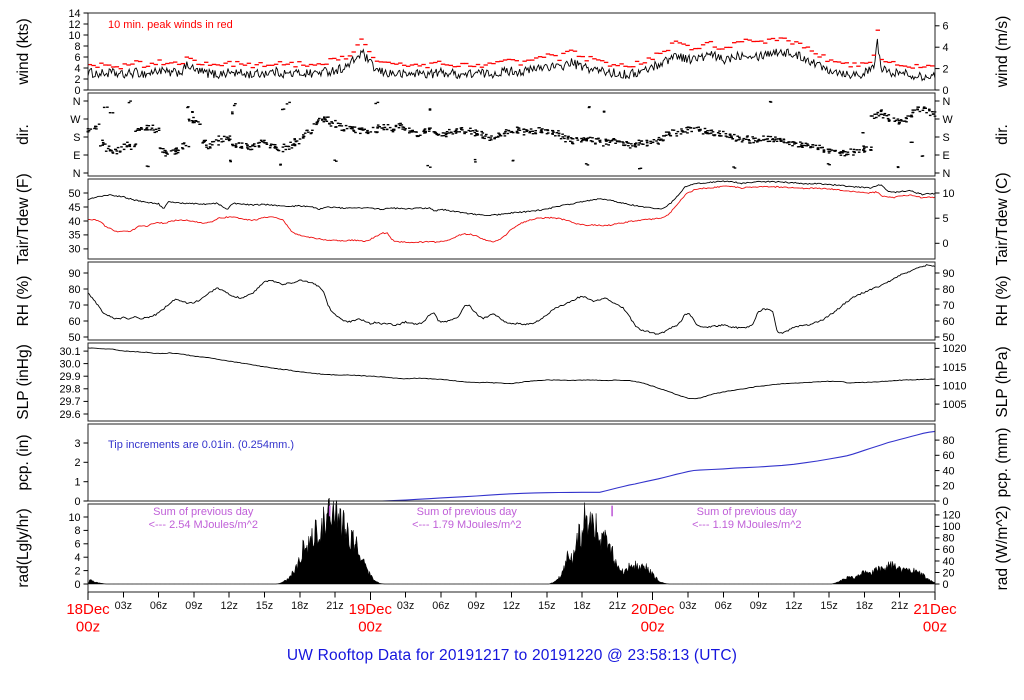 The image size is (1024, 700). I want to click on tick-label-right: 120, so click(952, 516).